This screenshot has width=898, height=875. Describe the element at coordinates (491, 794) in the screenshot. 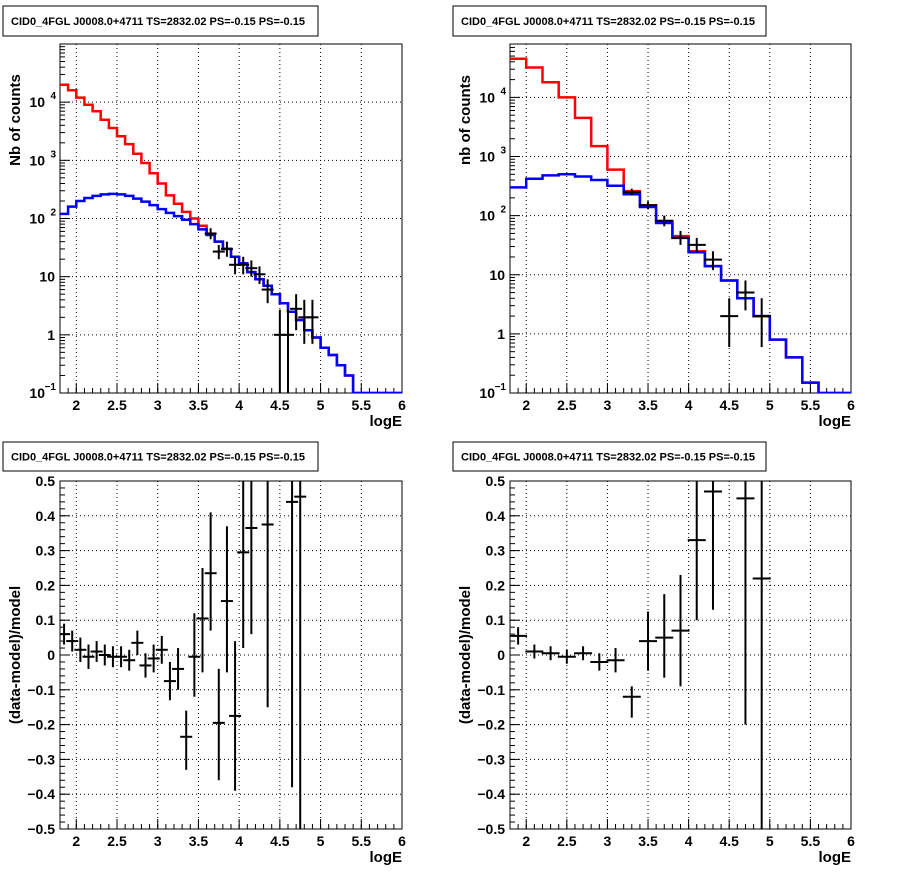

I see `y-tick-label: −0.4` at that location.